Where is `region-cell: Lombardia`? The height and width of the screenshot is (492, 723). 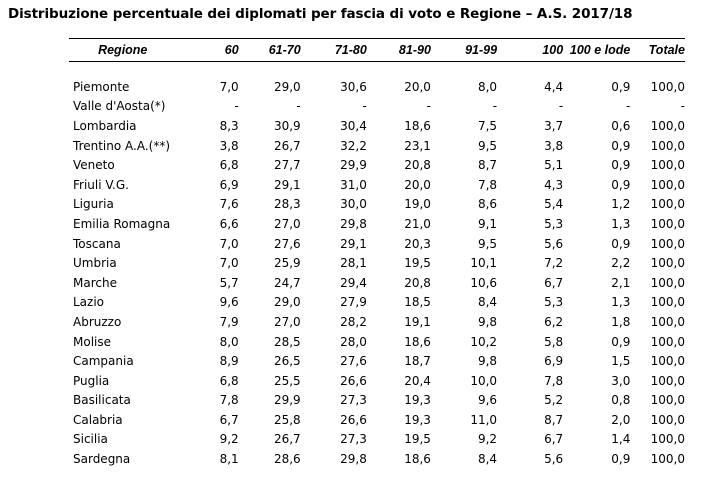 region-cell: Lombardia is located at coordinates (105, 125).